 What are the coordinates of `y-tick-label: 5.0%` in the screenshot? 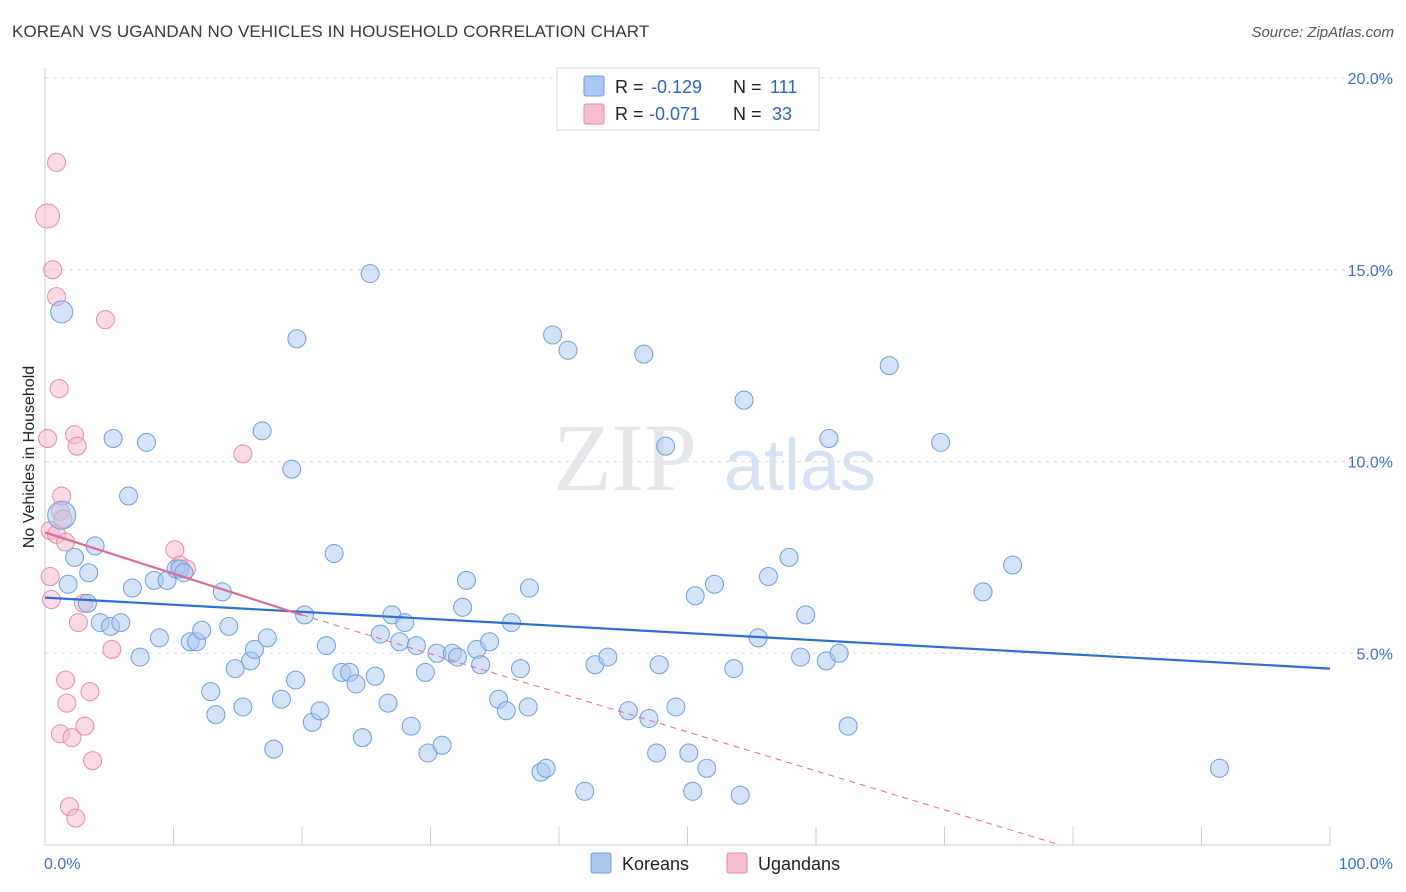 It's located at (1375, 654).